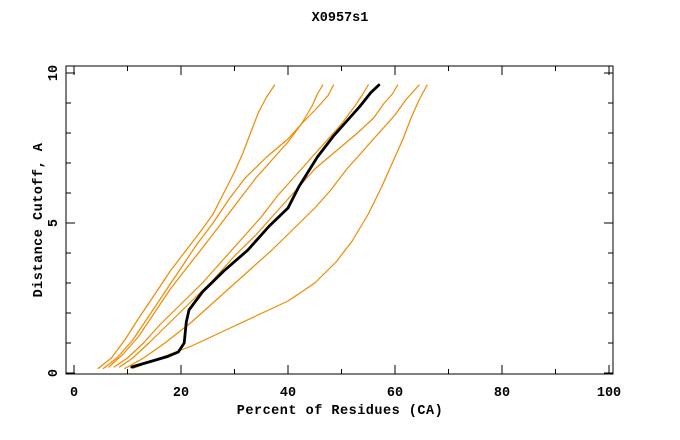 The height and width of the screenshot is (440, 680). What do you see at coordinates (609, 393) in the screenshot?
I see `x-tick-label: 100` at bounding box center [609, 393].